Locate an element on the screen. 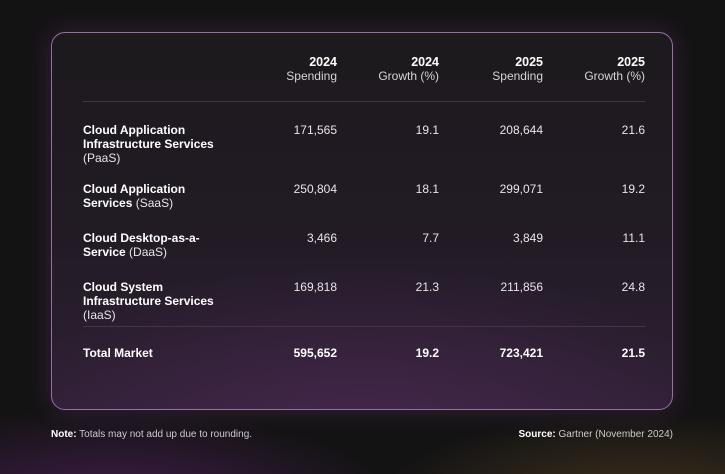 This screenshot has height=474, width=725. cell-2025-spending: 3,849 is located at coordinates (527, 238).